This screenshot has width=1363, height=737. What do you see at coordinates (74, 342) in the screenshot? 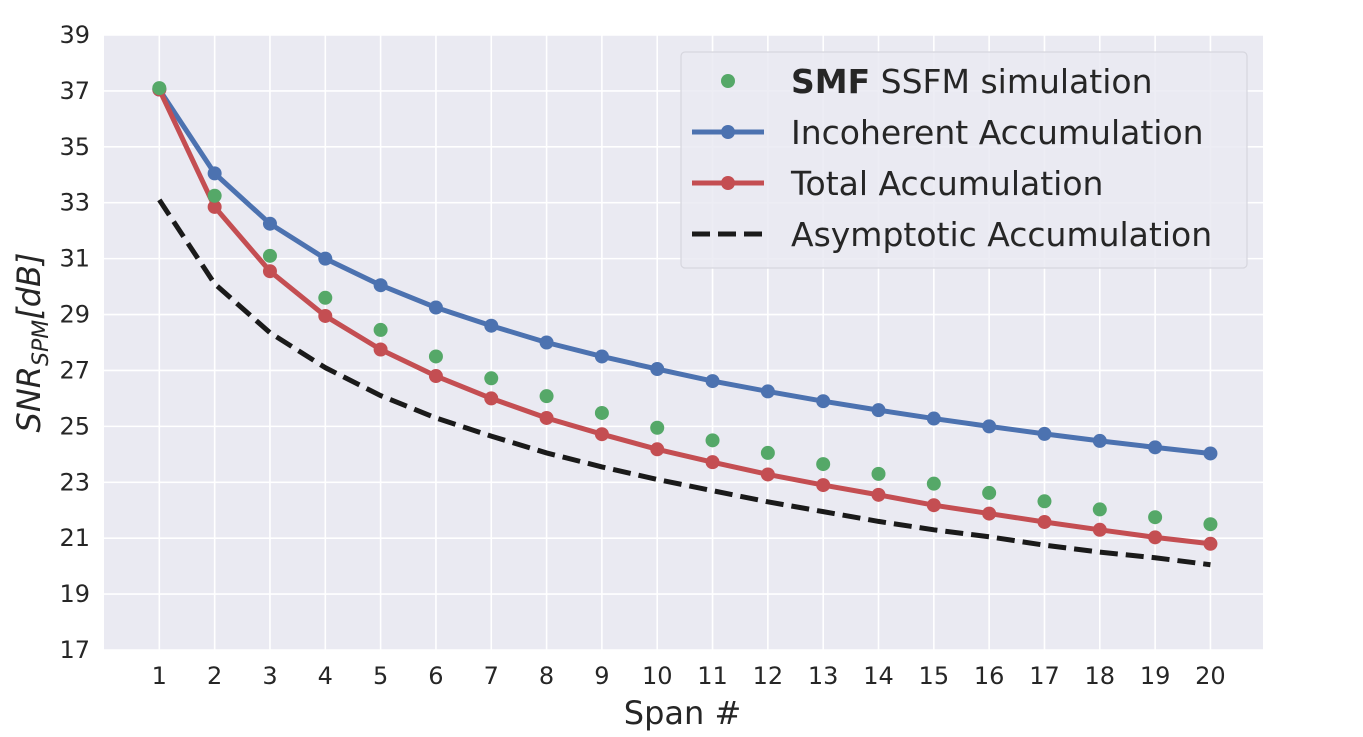
I see `y-tick-labels: 17 19 21 23 25 27 29 31 33 35 37 39` at bounding box center [74, 342].